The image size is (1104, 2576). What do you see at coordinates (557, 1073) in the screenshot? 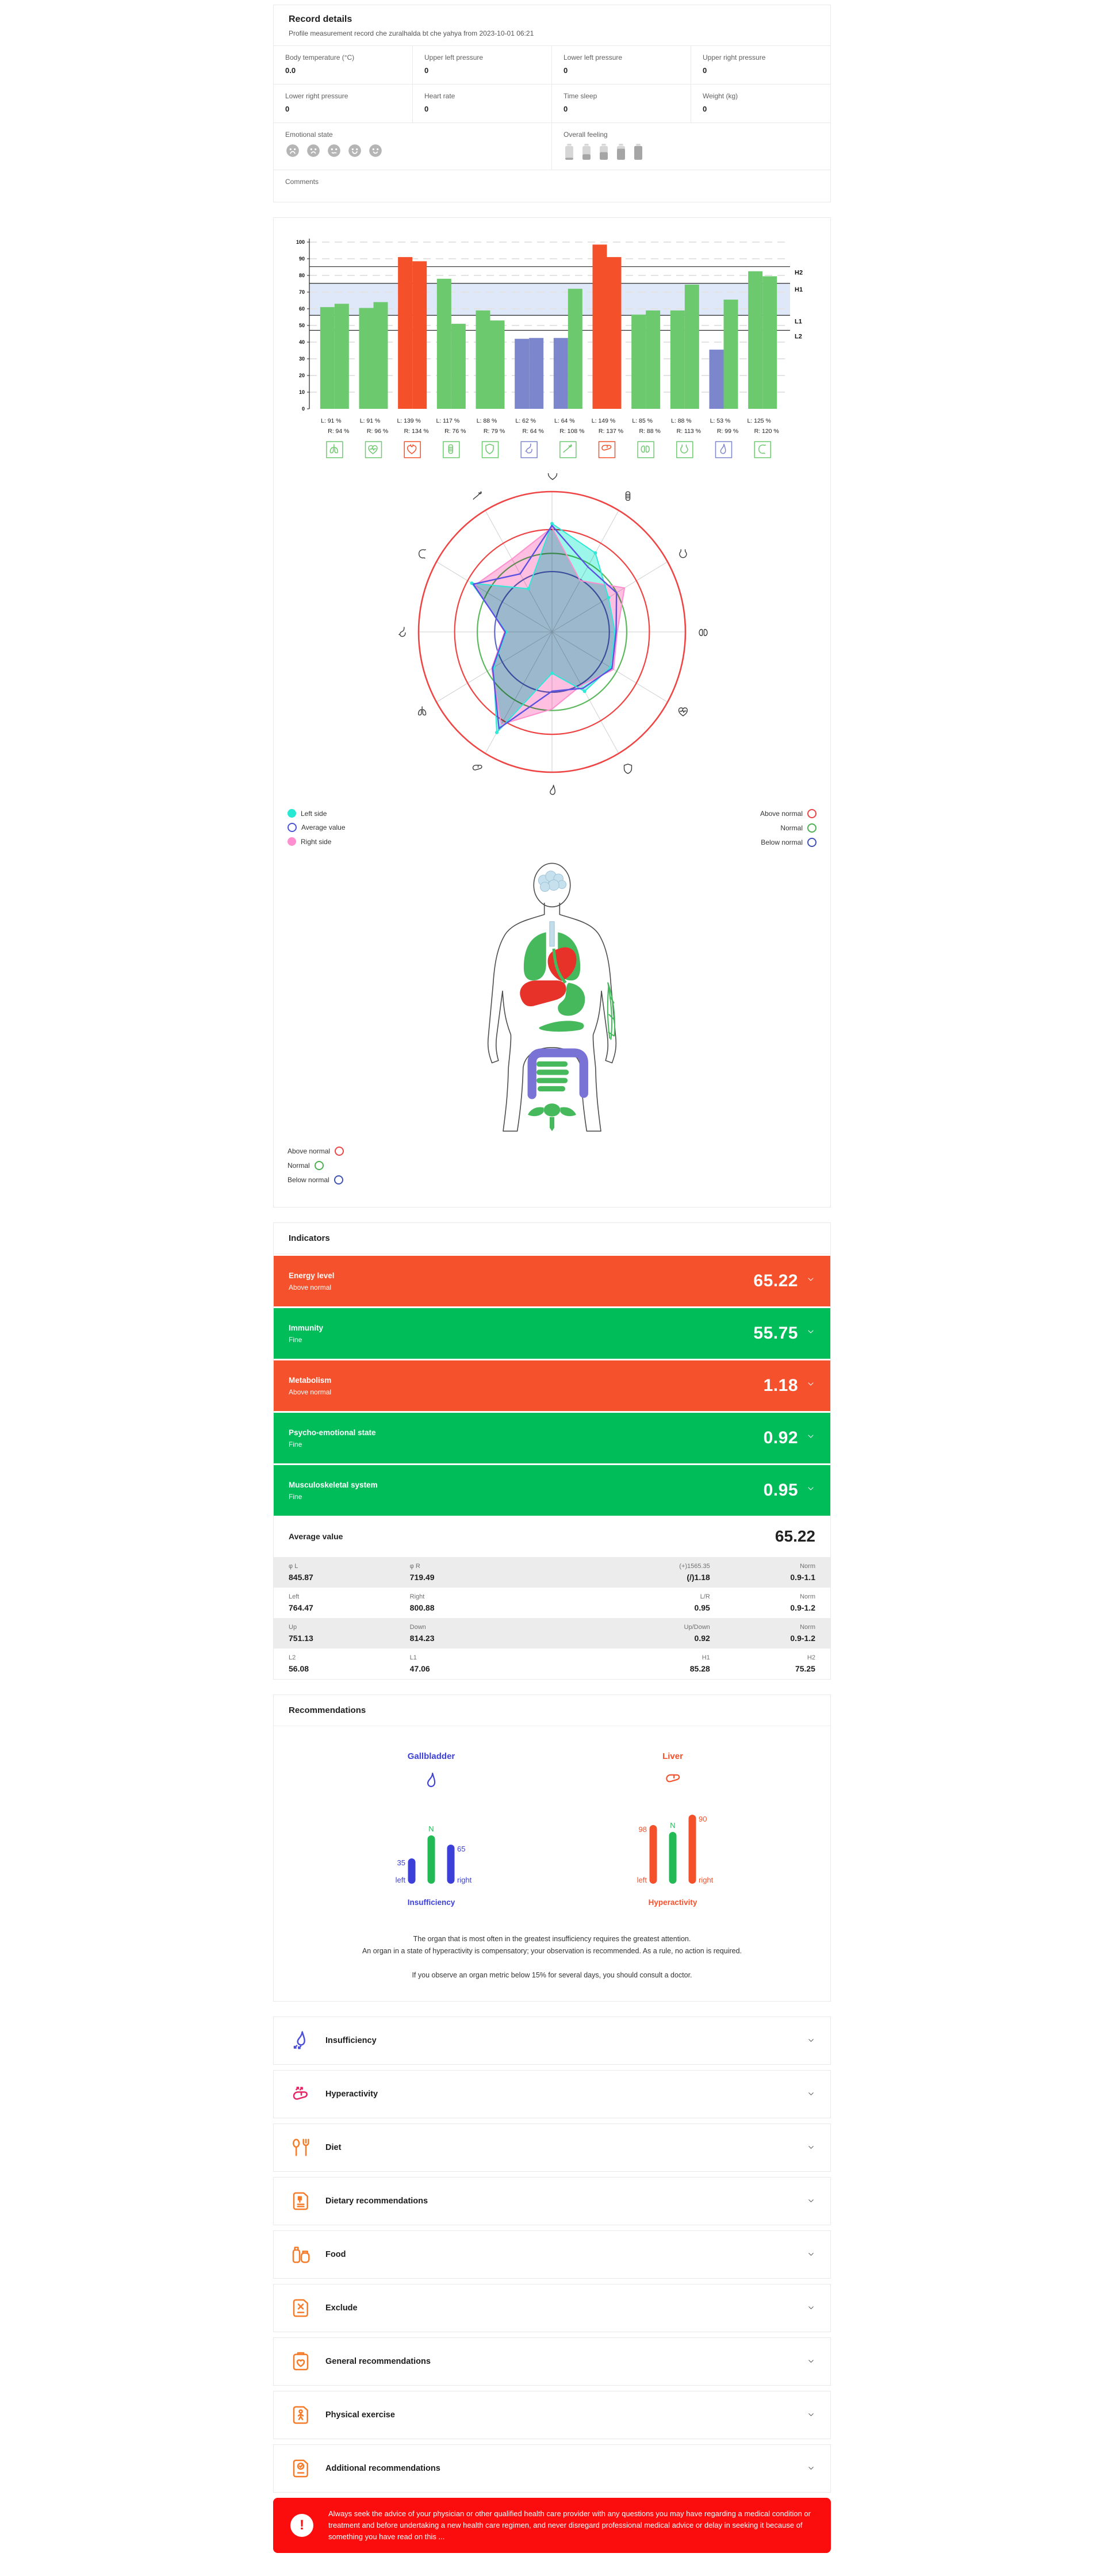
I see `colon-organ` at bounding box center [557, 1073].